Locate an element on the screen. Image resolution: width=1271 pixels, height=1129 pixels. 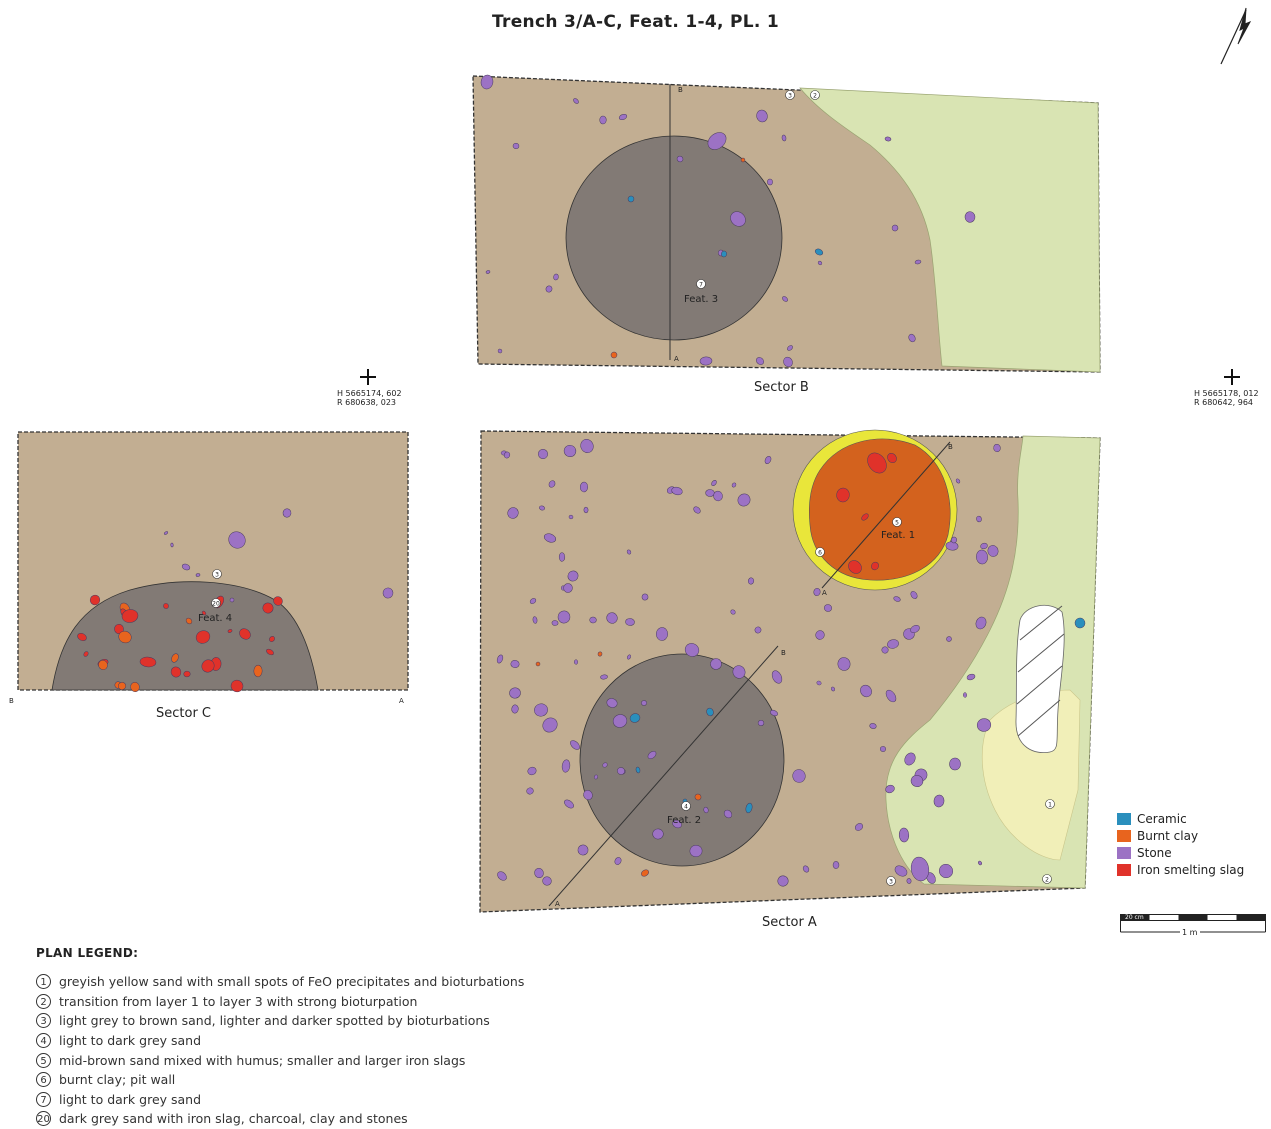
layer-number-badge: 20 is located at coordinates (43, 1119).